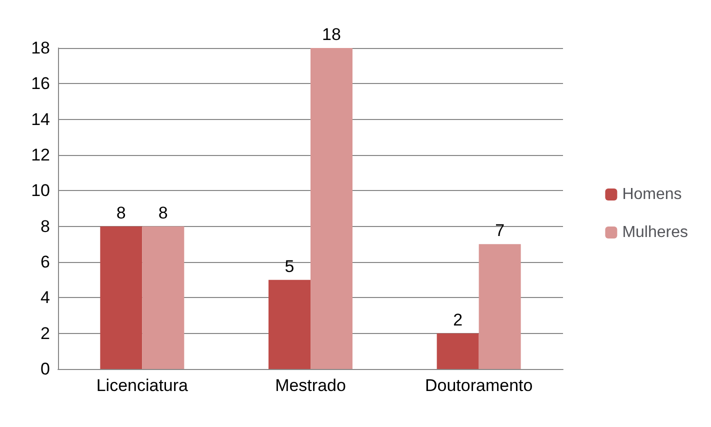  Describe the element at coordinates (478, 385) in the screenshot. I see `x-tick-label: Doutoramento` at that location.